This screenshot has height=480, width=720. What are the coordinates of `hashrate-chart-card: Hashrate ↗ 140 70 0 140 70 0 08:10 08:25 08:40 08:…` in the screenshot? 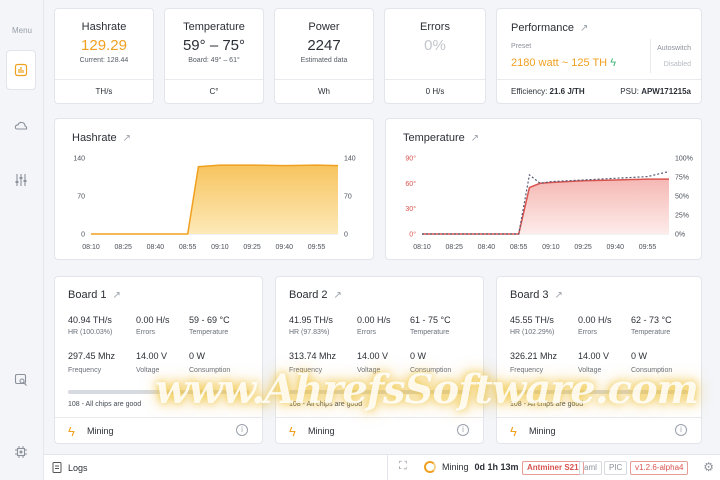 It's located at (214, 189).